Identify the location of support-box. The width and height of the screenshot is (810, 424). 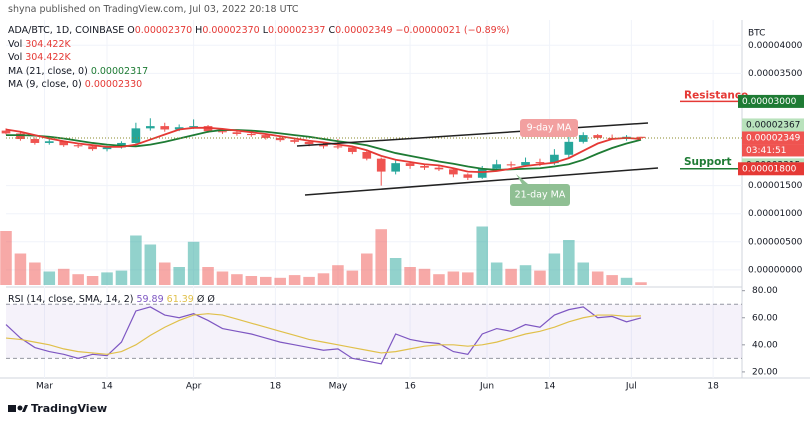
(771, 169).